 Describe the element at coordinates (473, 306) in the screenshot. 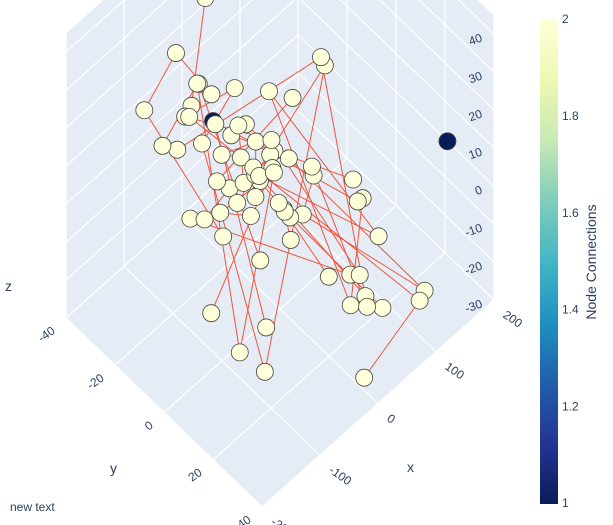

I see `z-tick-label: -30` at that location.